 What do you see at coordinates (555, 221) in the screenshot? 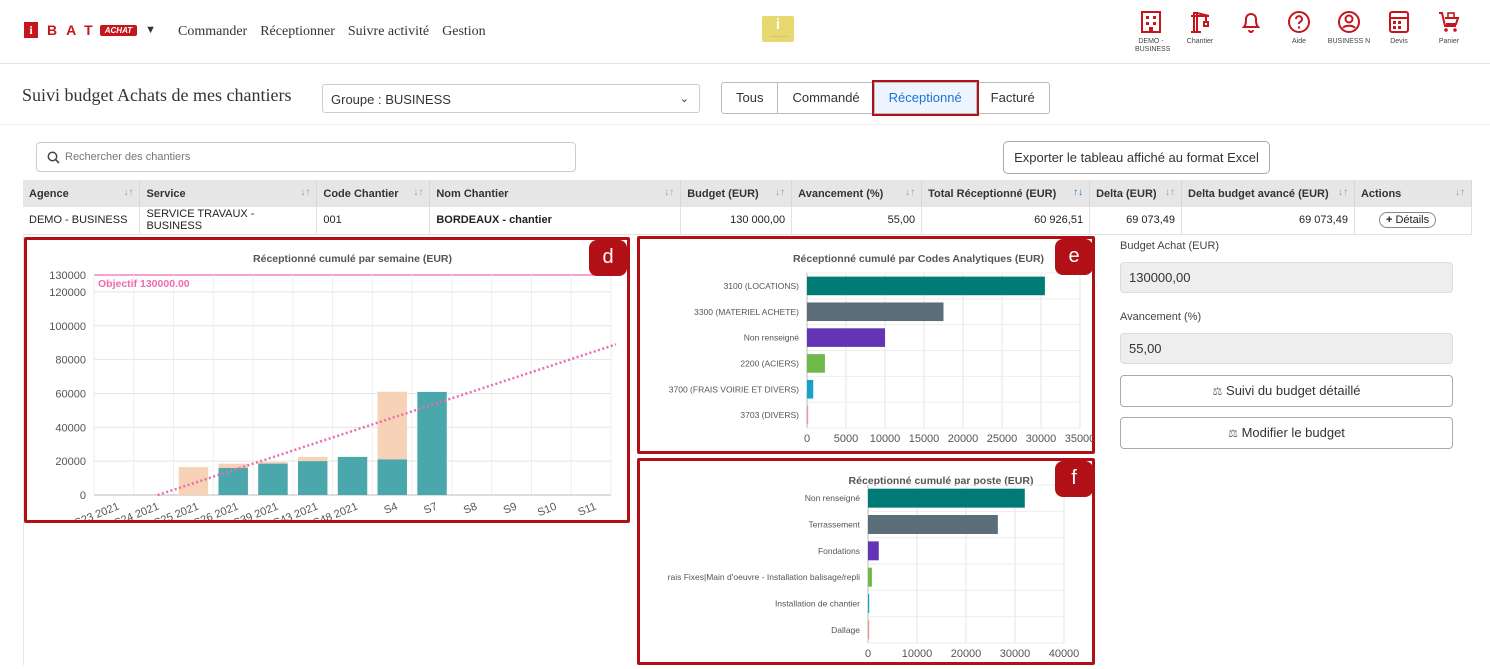
I see `cell-nom: BORDEAUX - chantier` at bounding box center [555, 221].